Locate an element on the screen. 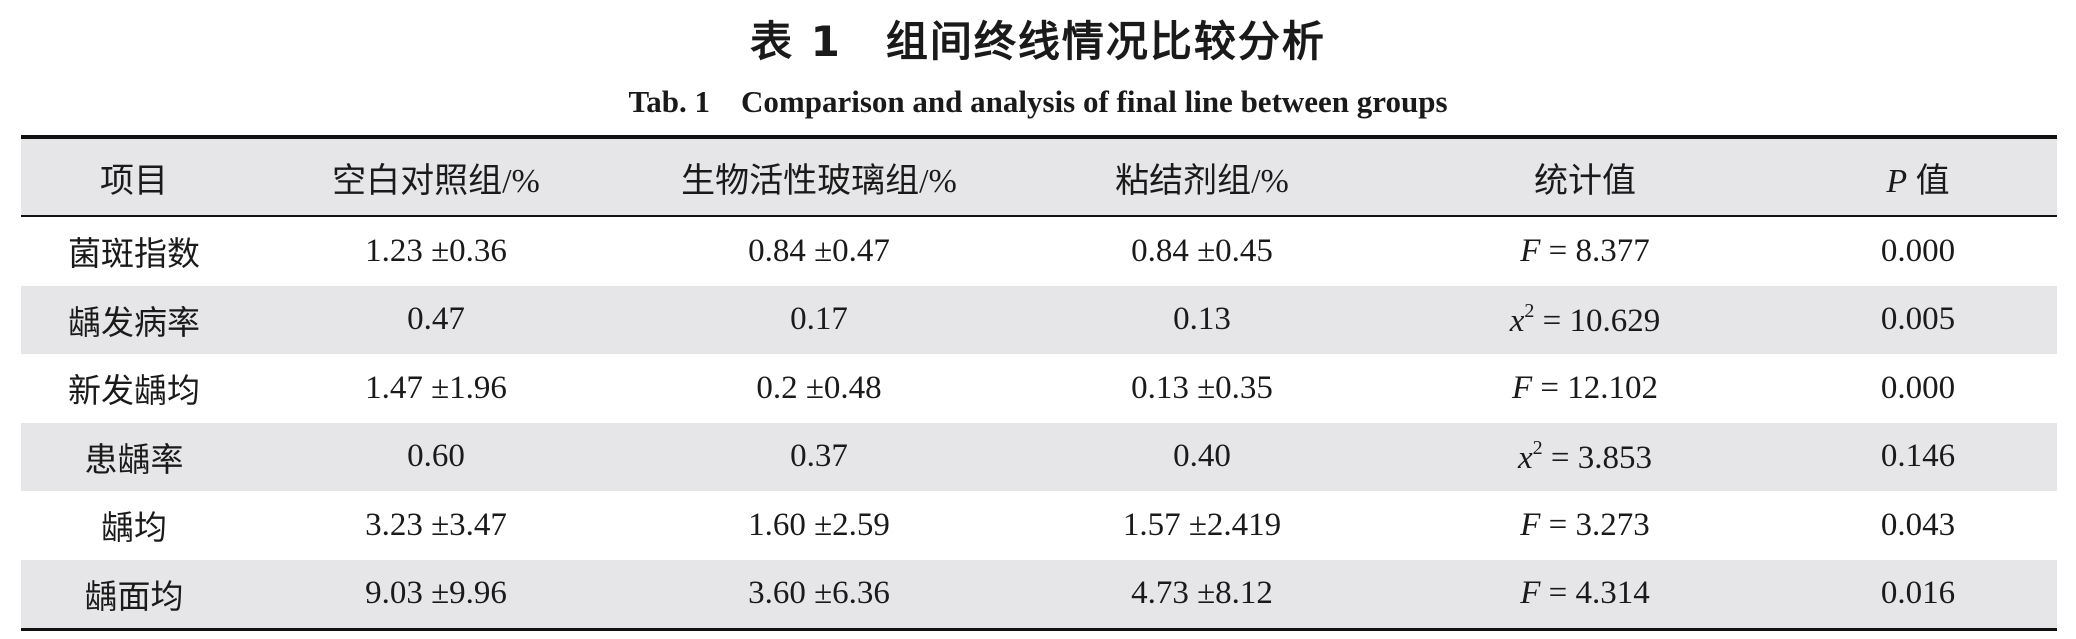 Image resolution: width=2076 pixels, height=639 pixels. cell-text: = 4.314 is located at coordinates (1595, 593).